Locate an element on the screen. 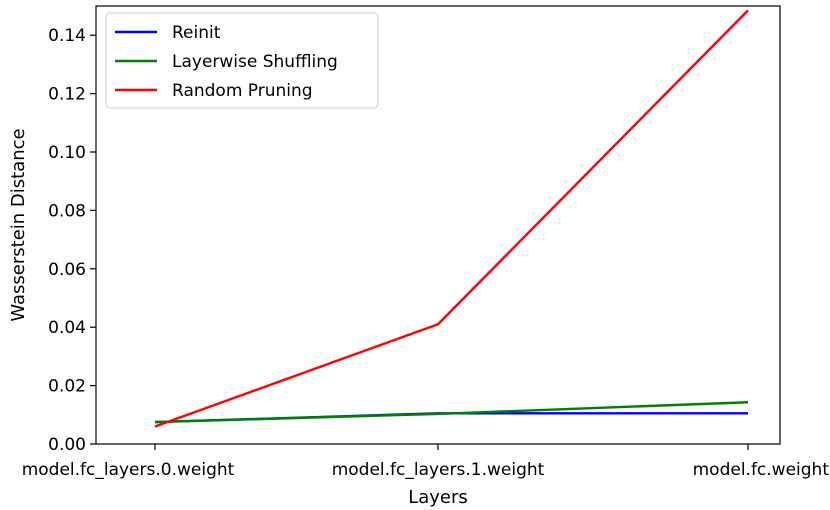  y-tick-label: 0.00 is located at coordinates (67, 445).